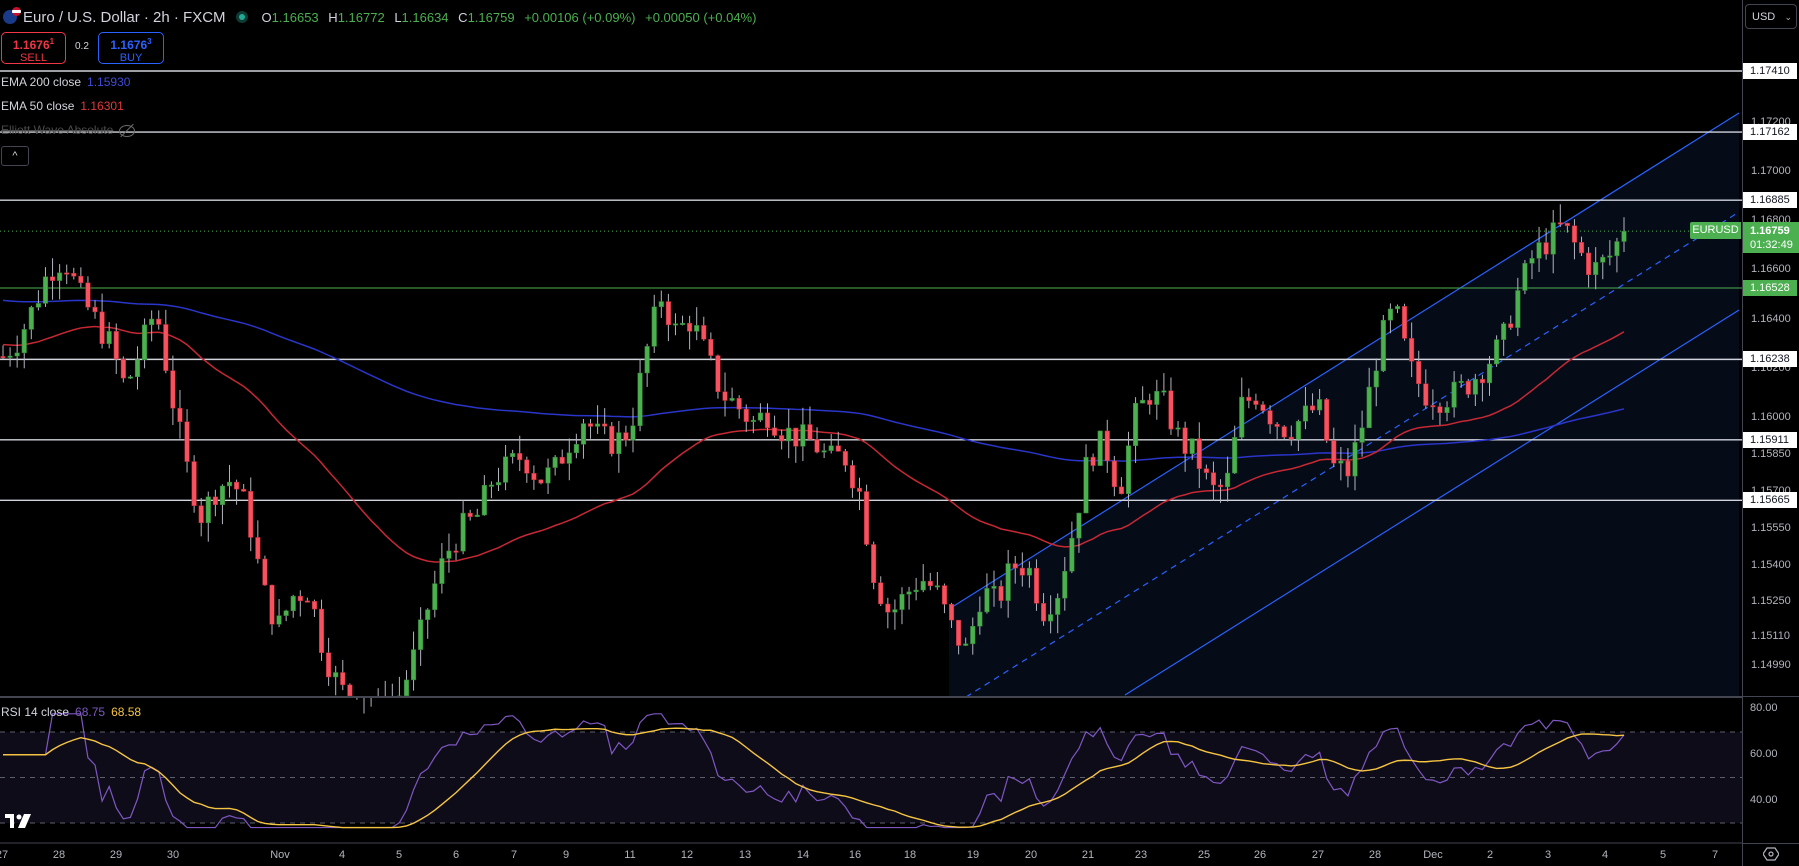  What do you see at coordinates (131, 58) in the screenshot?
I see `buy-label: BUY` at bounding box center [131, 58].